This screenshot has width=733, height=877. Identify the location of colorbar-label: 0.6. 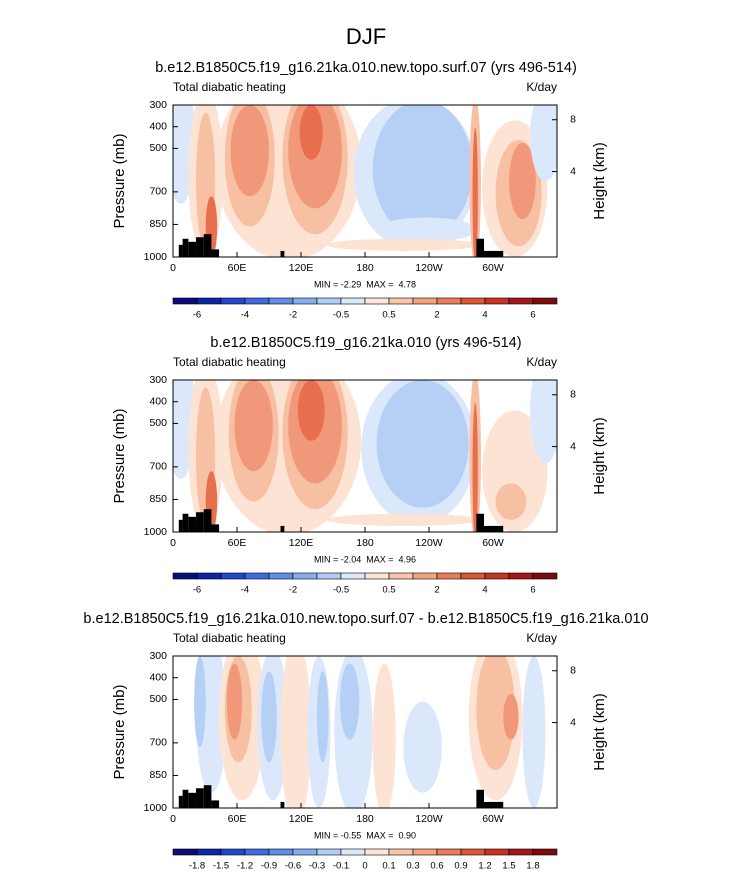
(436, 866).